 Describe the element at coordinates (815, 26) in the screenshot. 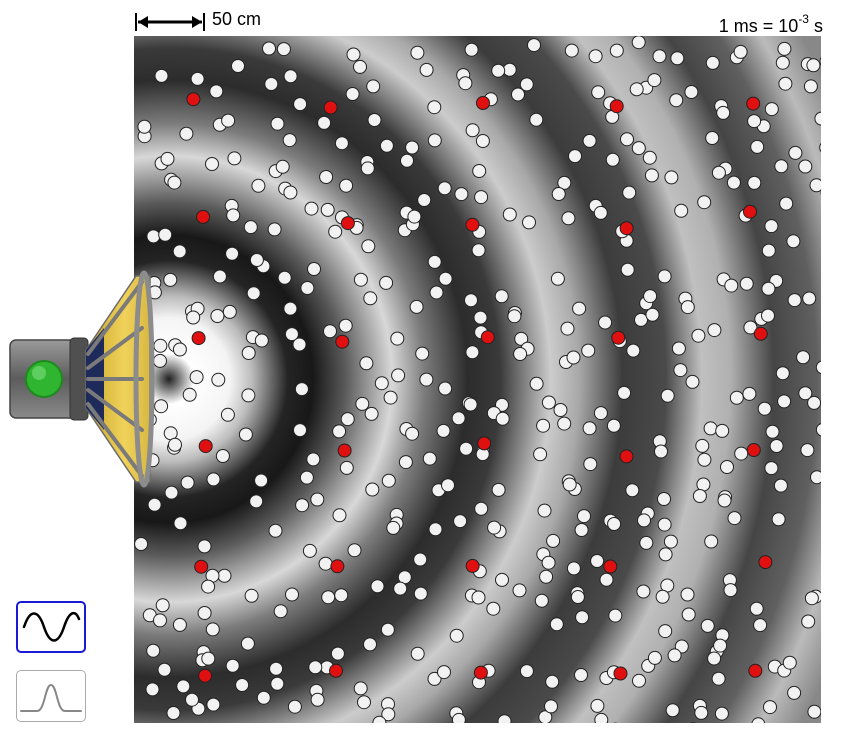

I see `time-scale-suffix: s` at that location.